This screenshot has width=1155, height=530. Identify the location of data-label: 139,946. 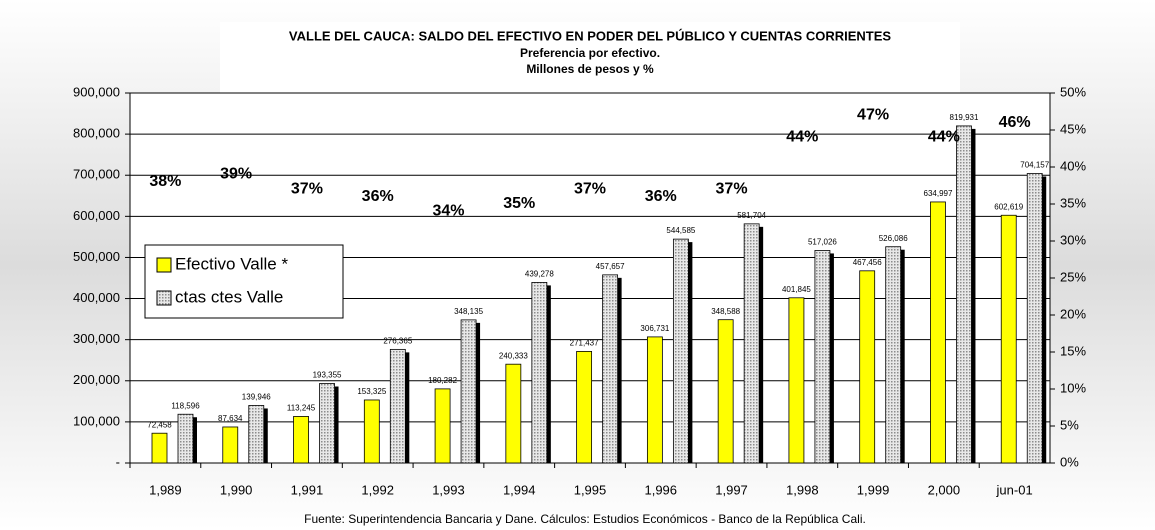
(256, 397).